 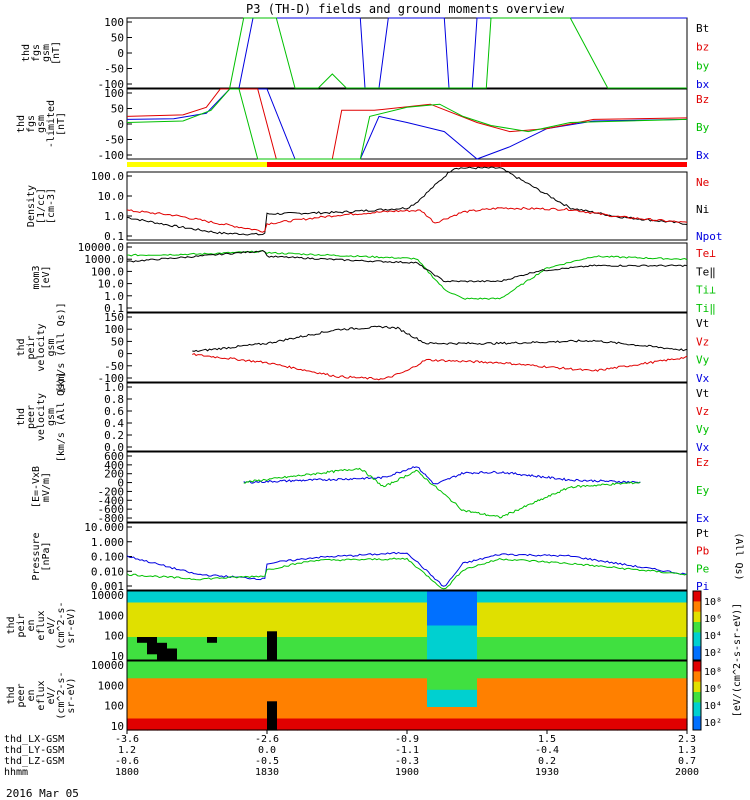 I want to click on series-density-Ne, so click(x=407, y=219).